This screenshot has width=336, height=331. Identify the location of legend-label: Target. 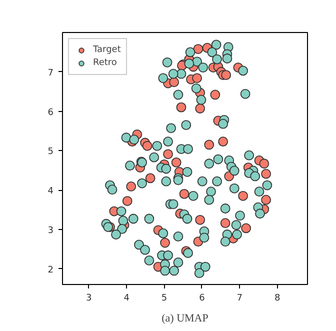
(107, 50).